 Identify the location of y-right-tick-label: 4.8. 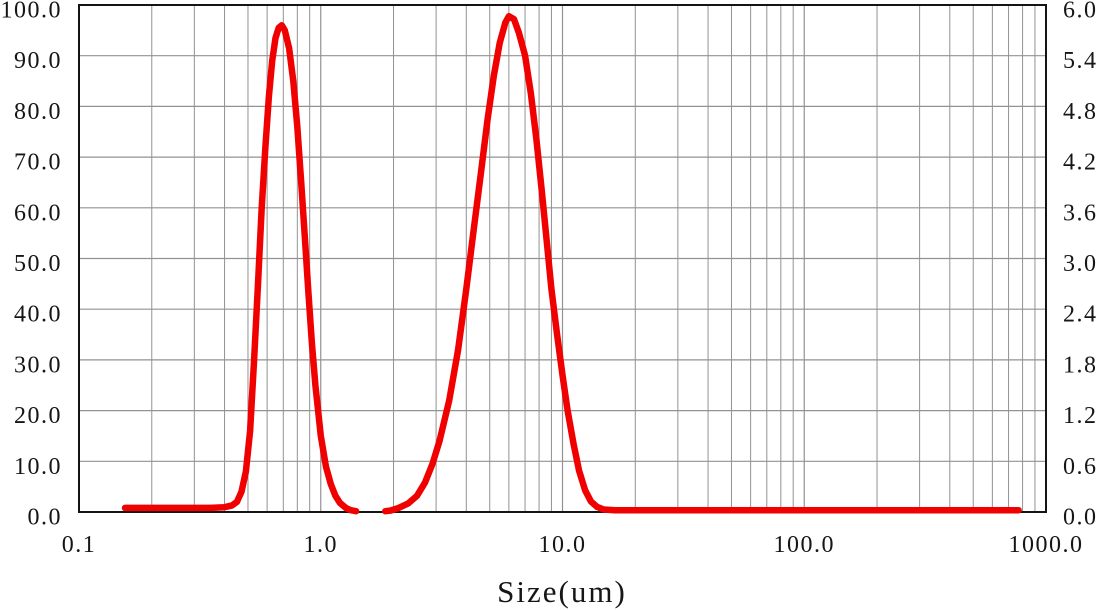
(1080, 112).